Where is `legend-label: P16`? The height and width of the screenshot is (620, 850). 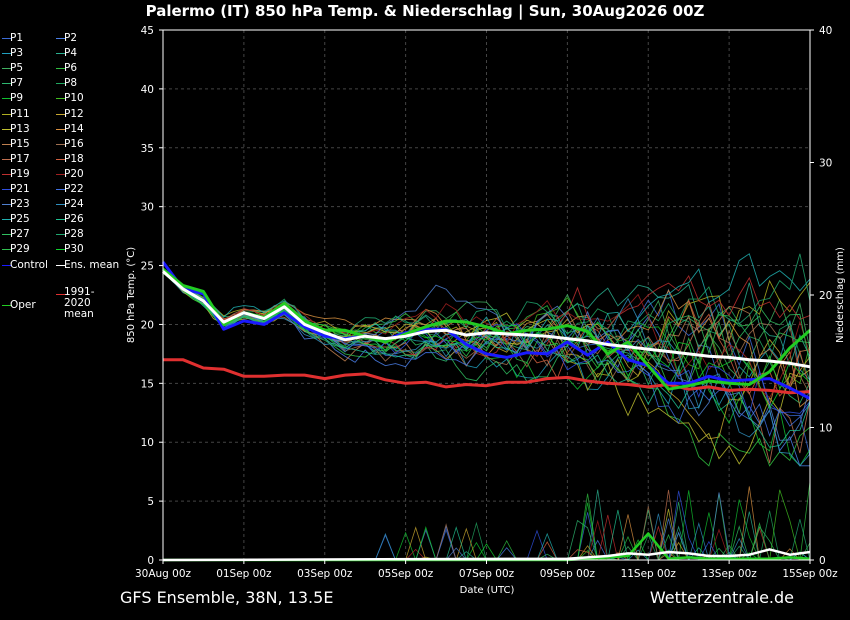 legend-label: P16 is located at coordinates (74, 143).